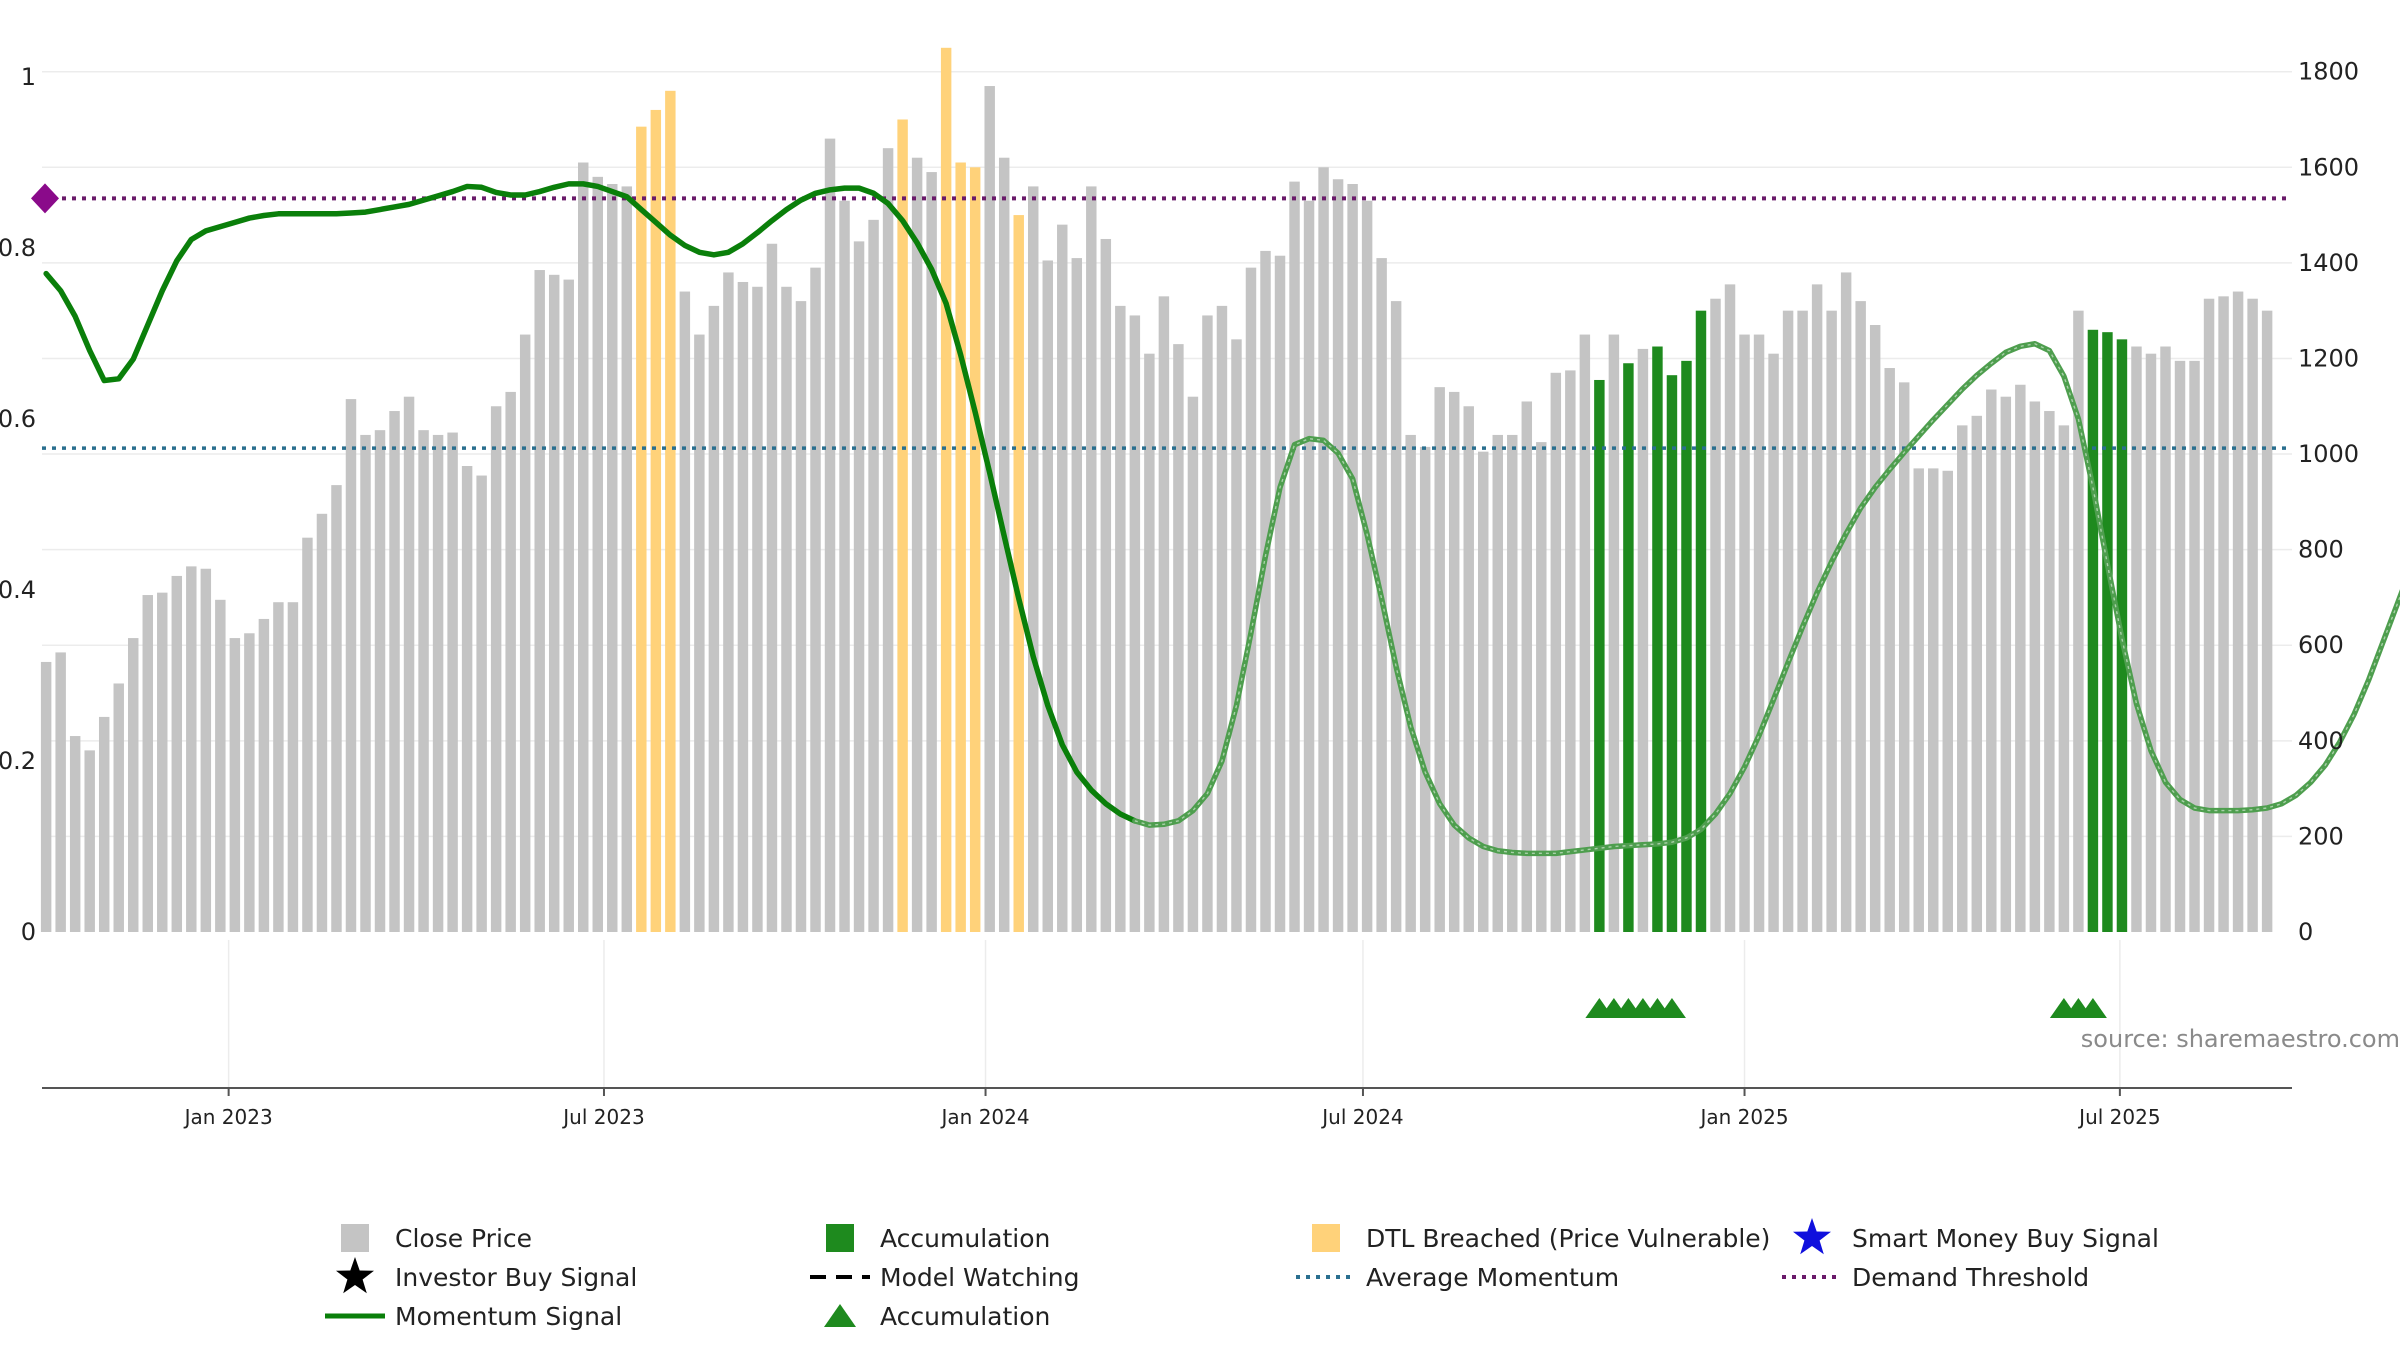  I want to click on x-tick-label: Jul 2025, so click(2118, 1117).